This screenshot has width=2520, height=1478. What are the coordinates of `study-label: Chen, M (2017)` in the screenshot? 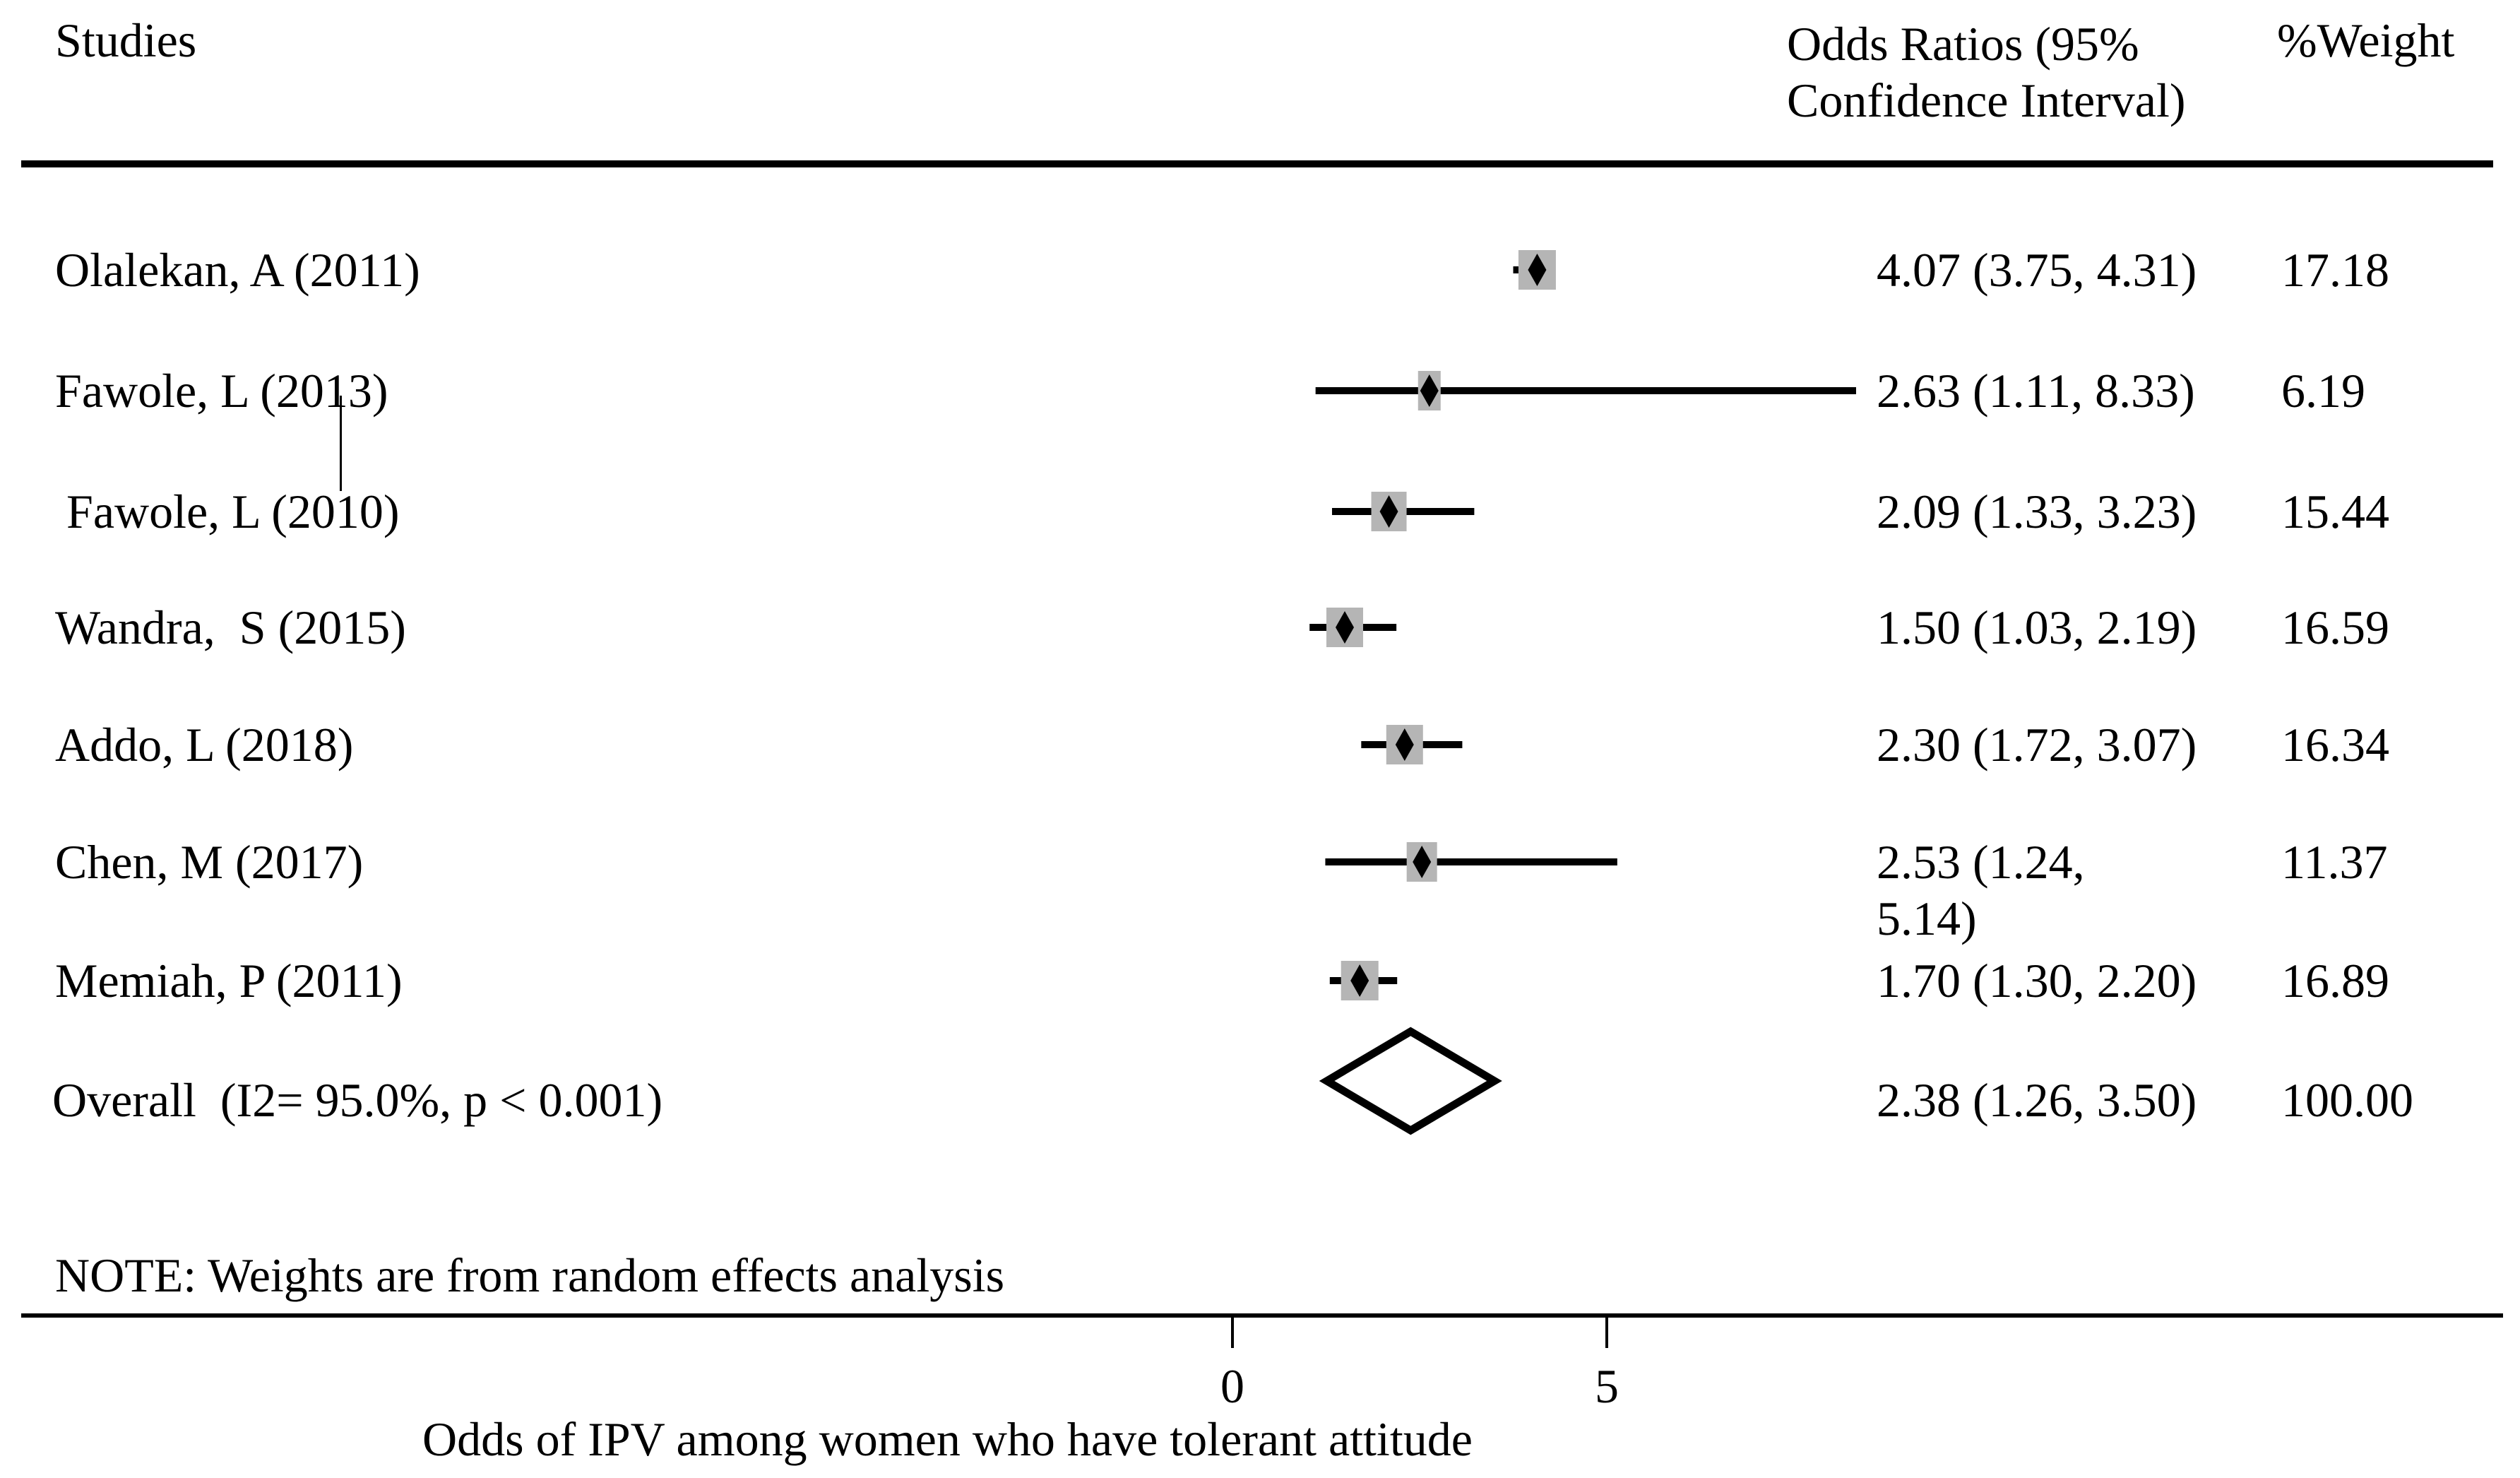 It's located at (209, 862).